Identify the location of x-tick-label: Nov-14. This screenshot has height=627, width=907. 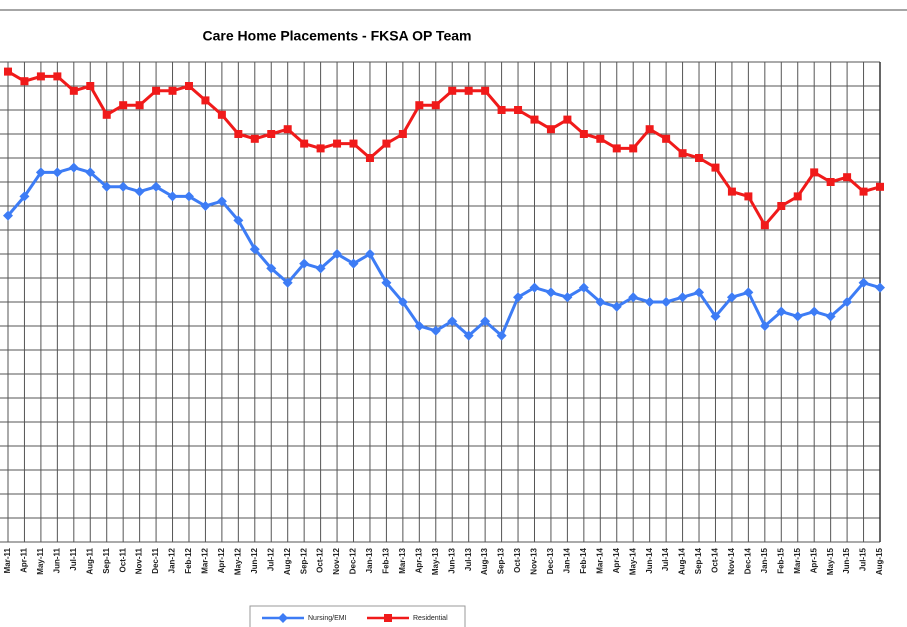
(731, 560).